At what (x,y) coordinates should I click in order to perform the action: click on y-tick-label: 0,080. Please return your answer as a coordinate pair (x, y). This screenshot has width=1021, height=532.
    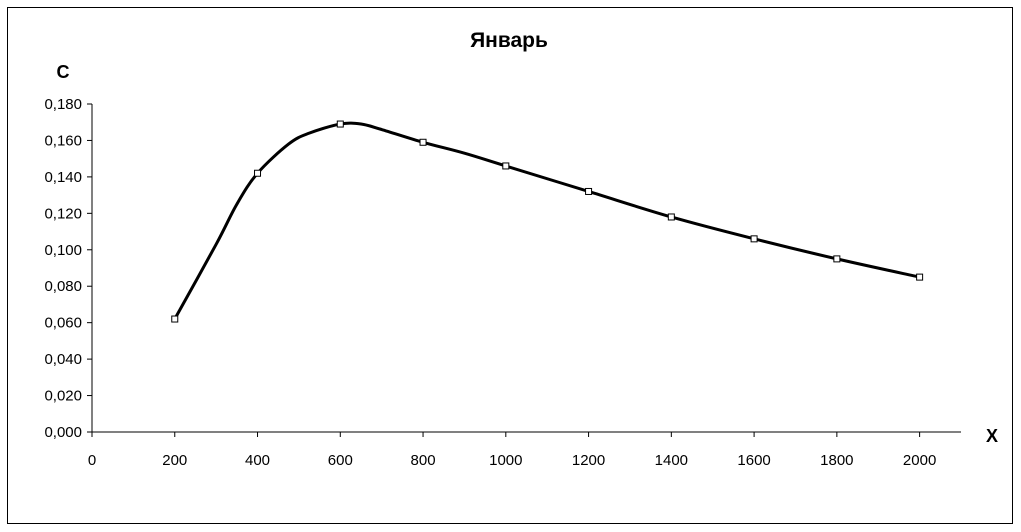
    Looking at the image, I should click on (63, 286).